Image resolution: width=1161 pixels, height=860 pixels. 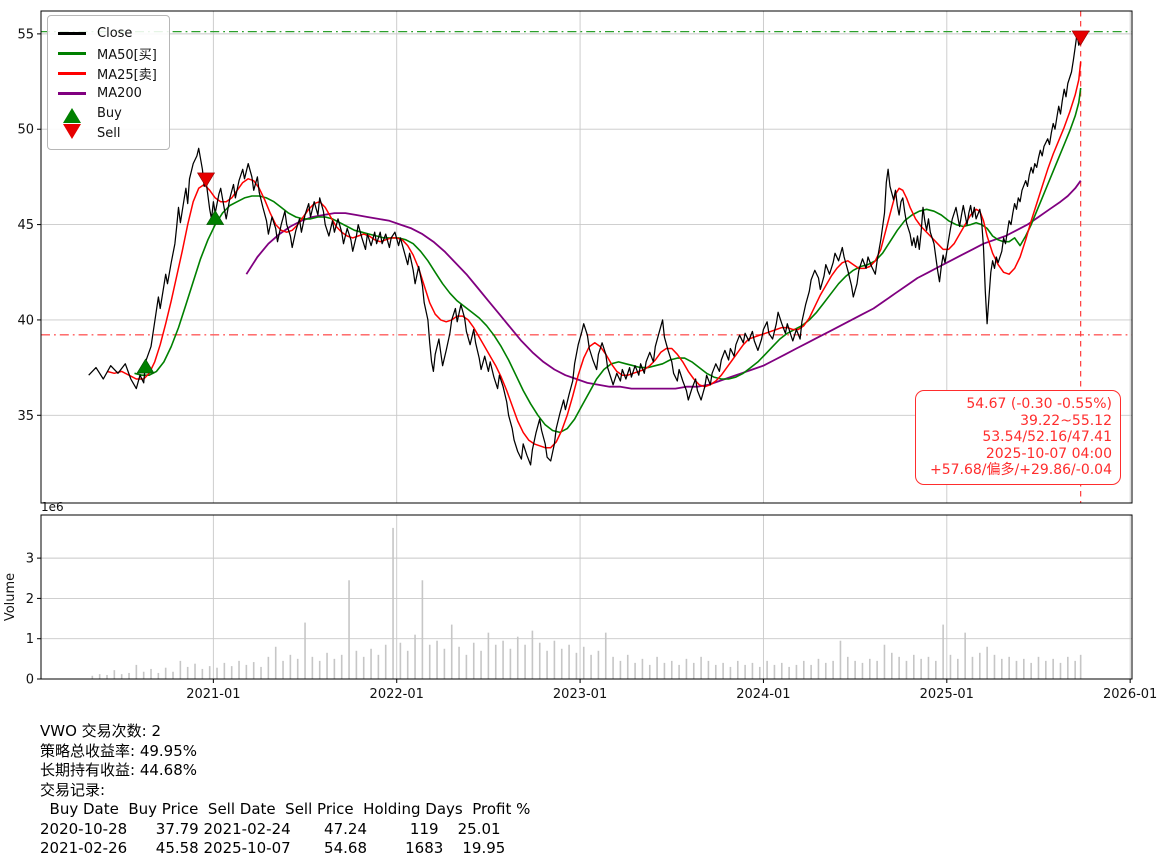 I want to click on price-tick-label: 50, so click(x=25, y=130).